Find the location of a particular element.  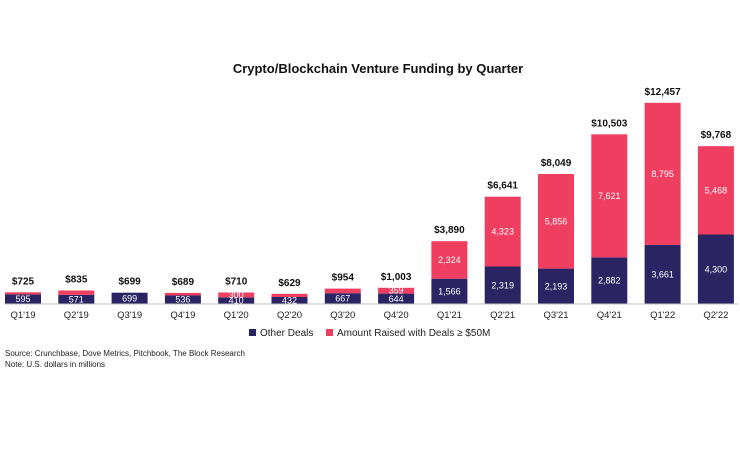

x-tick-label-3: Q4'19 is located at coordinates (182, 315).